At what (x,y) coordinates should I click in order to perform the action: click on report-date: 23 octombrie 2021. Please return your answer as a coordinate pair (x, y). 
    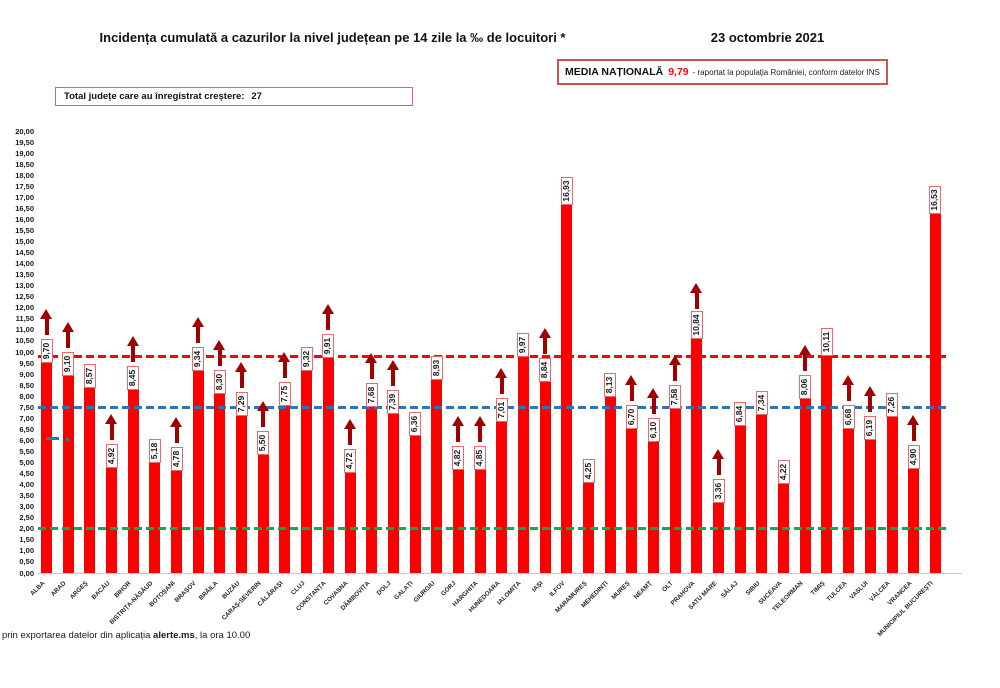
    Looking at the image, I should click on (767, 37).